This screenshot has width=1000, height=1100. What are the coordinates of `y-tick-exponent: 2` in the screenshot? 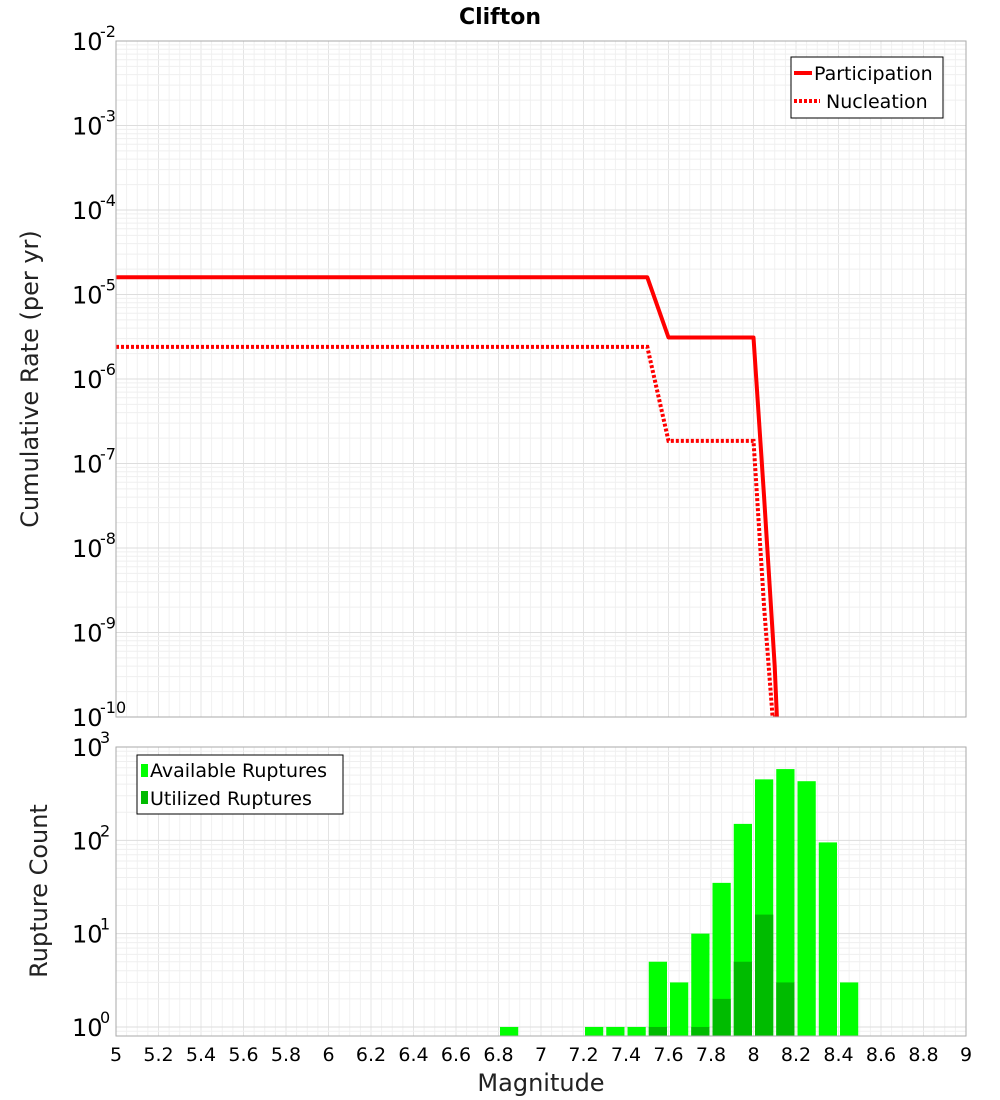 It's located at (105, 830).